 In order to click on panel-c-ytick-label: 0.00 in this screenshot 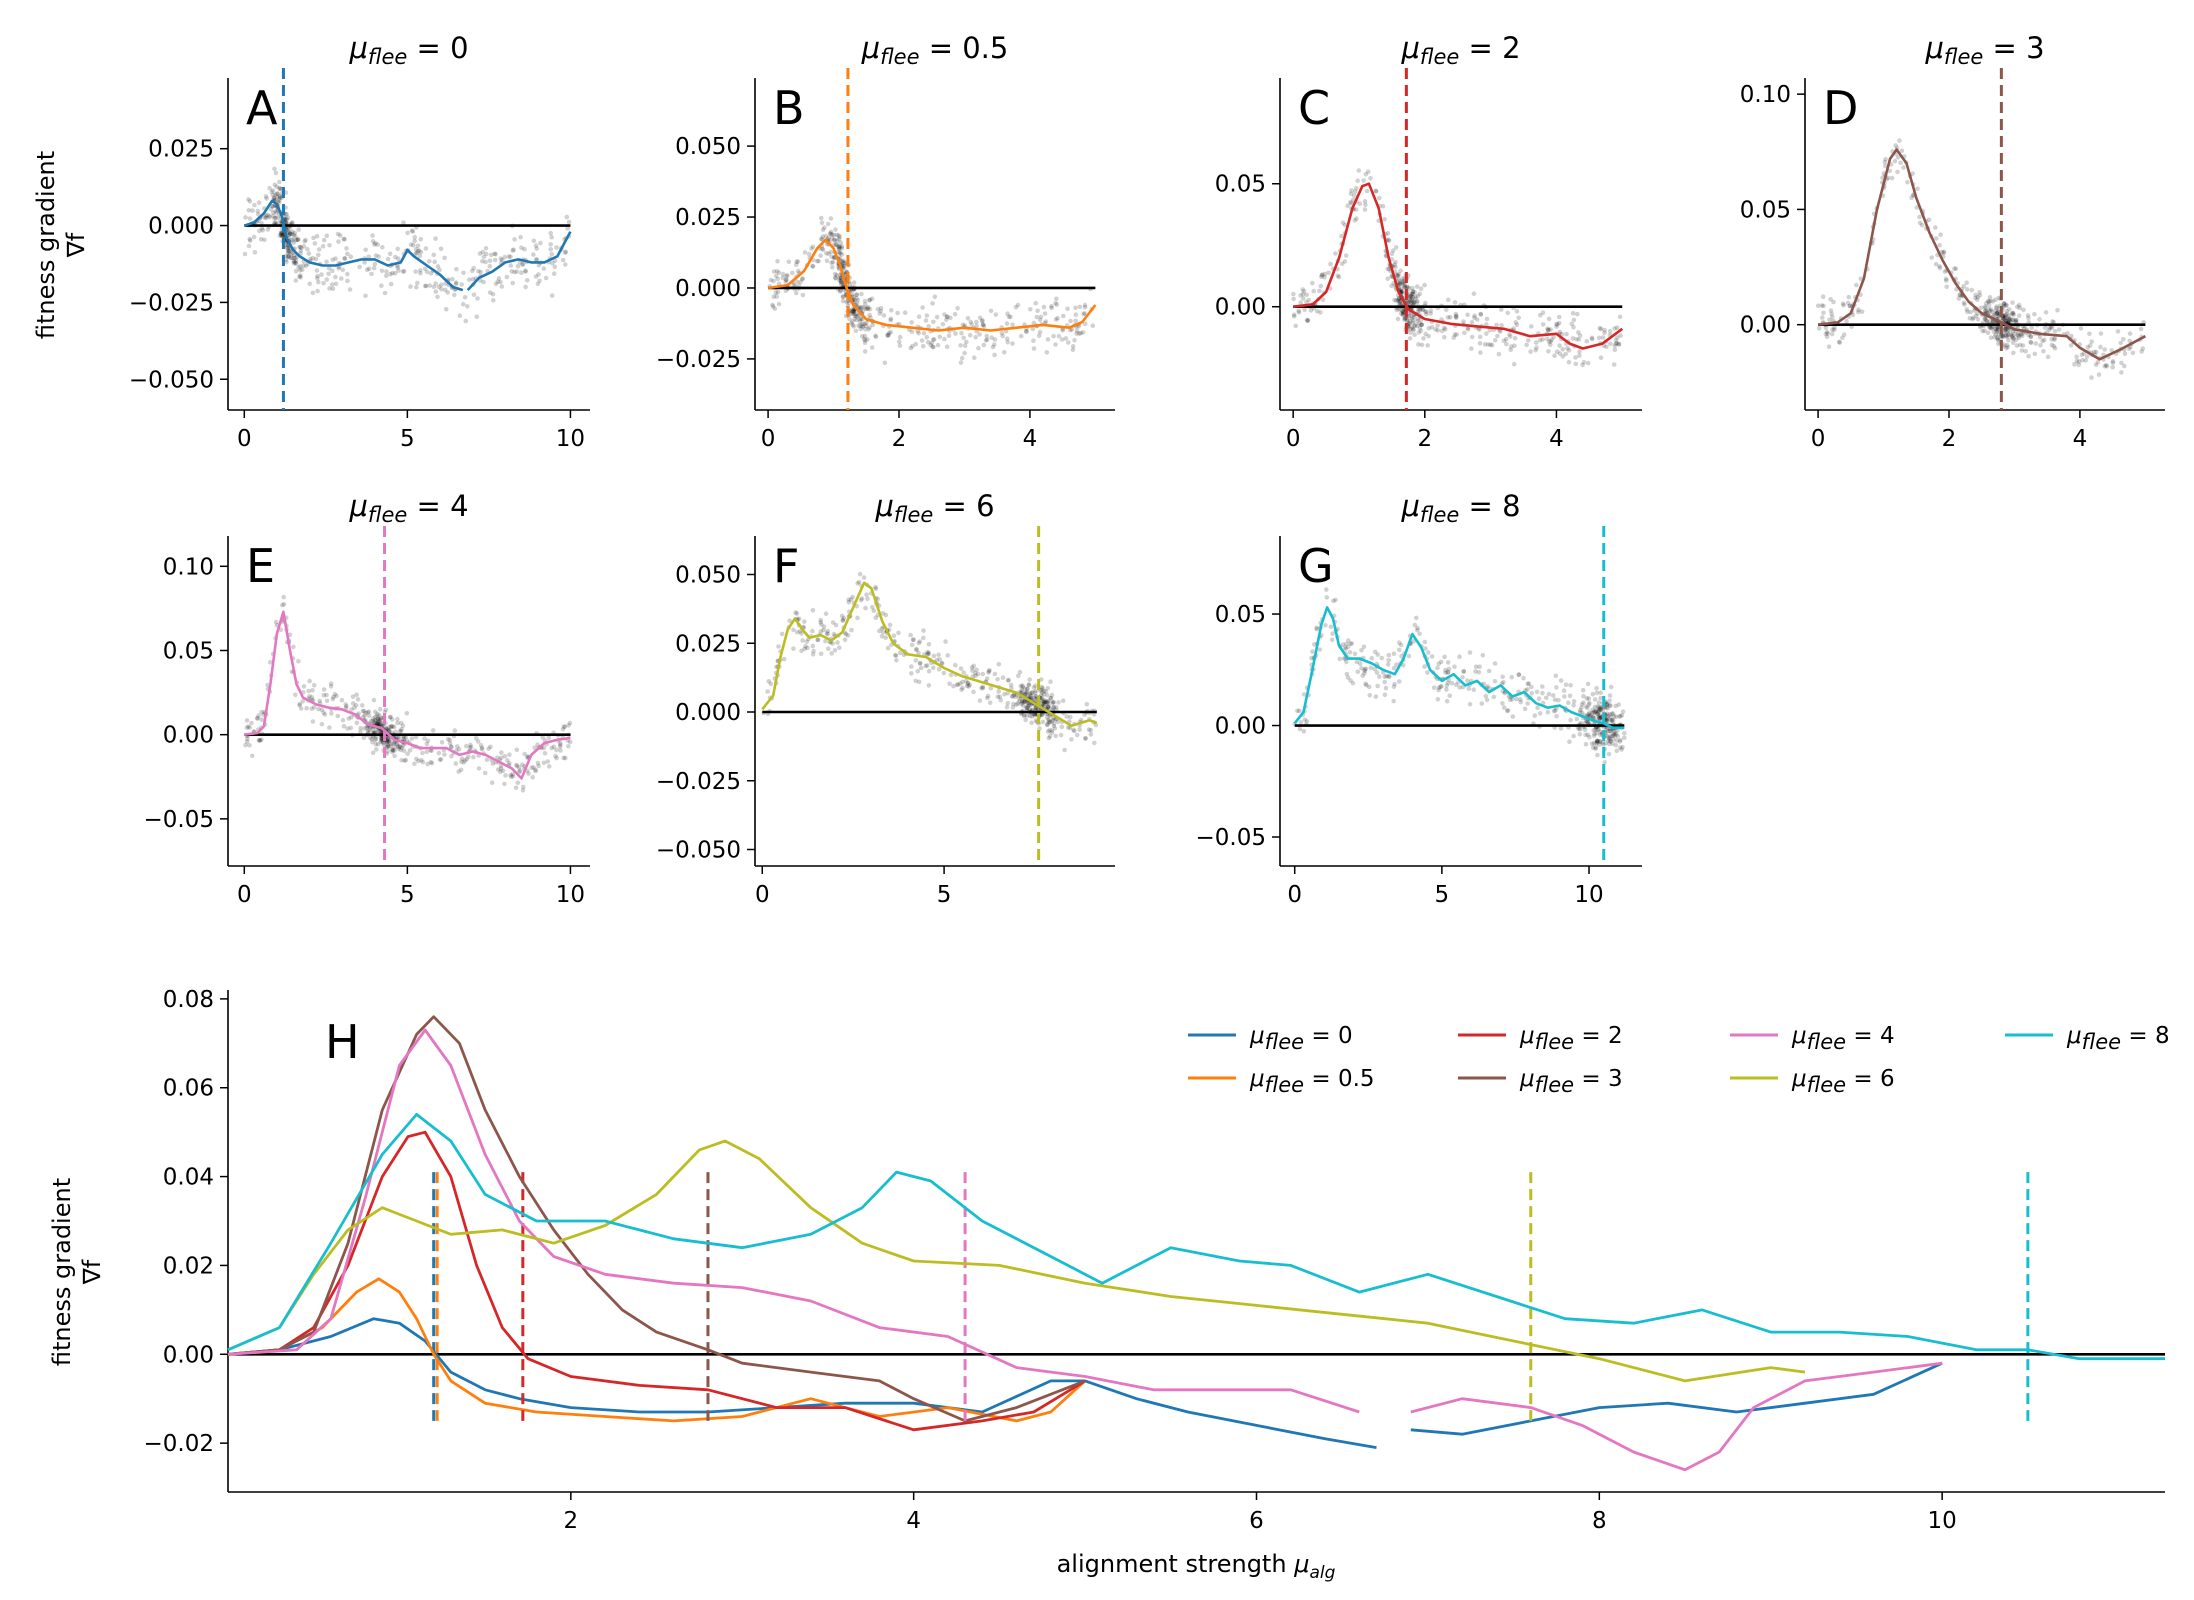, I will do `click(1240, 308)`.